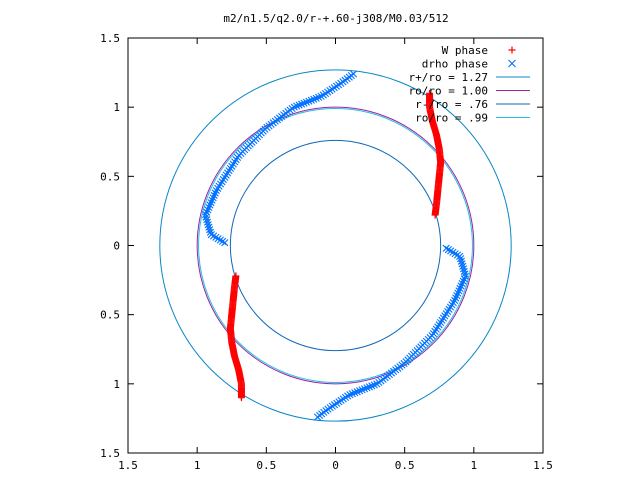 The image size is (640, 480). Describe the element at coordinates (451, 118) in the screenshot. I see `legend-label: ro/ro = .99` at that location.